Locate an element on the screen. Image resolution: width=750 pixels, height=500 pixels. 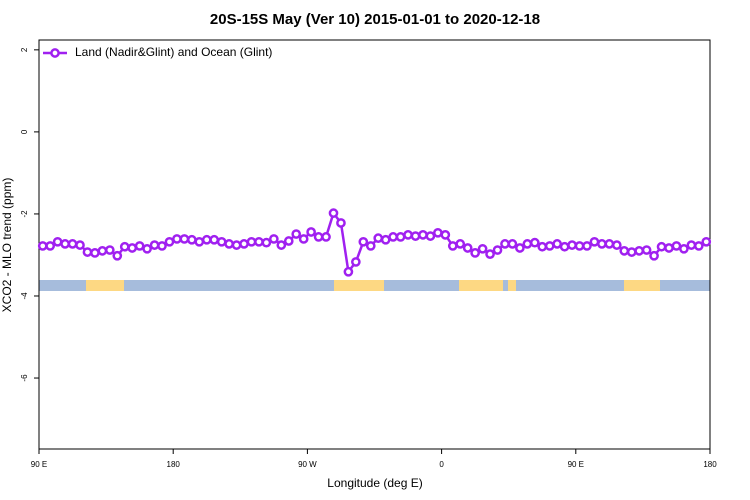
legend-label: Land (Nadir&Glint) and Ocean (Glint) is located at coordinates (173, 52).